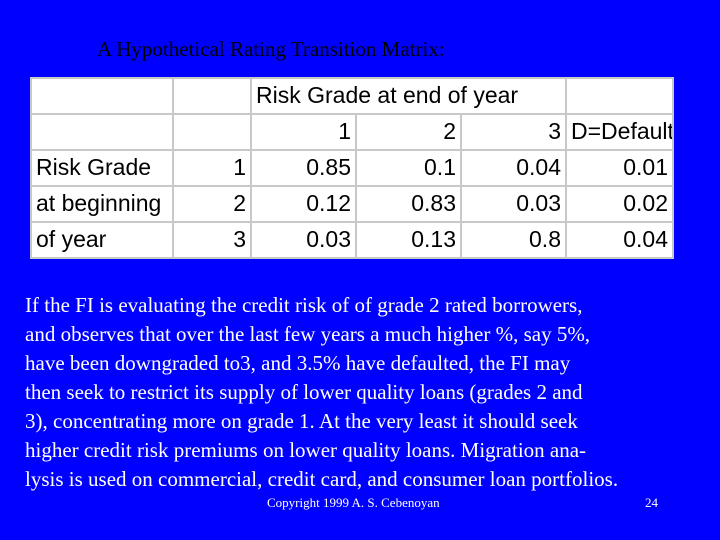 This screenshot has width=720, height=540. Describe the element at coordinates (619, 204) in the screenshot. I see `table-cell: 0.02` at that location.